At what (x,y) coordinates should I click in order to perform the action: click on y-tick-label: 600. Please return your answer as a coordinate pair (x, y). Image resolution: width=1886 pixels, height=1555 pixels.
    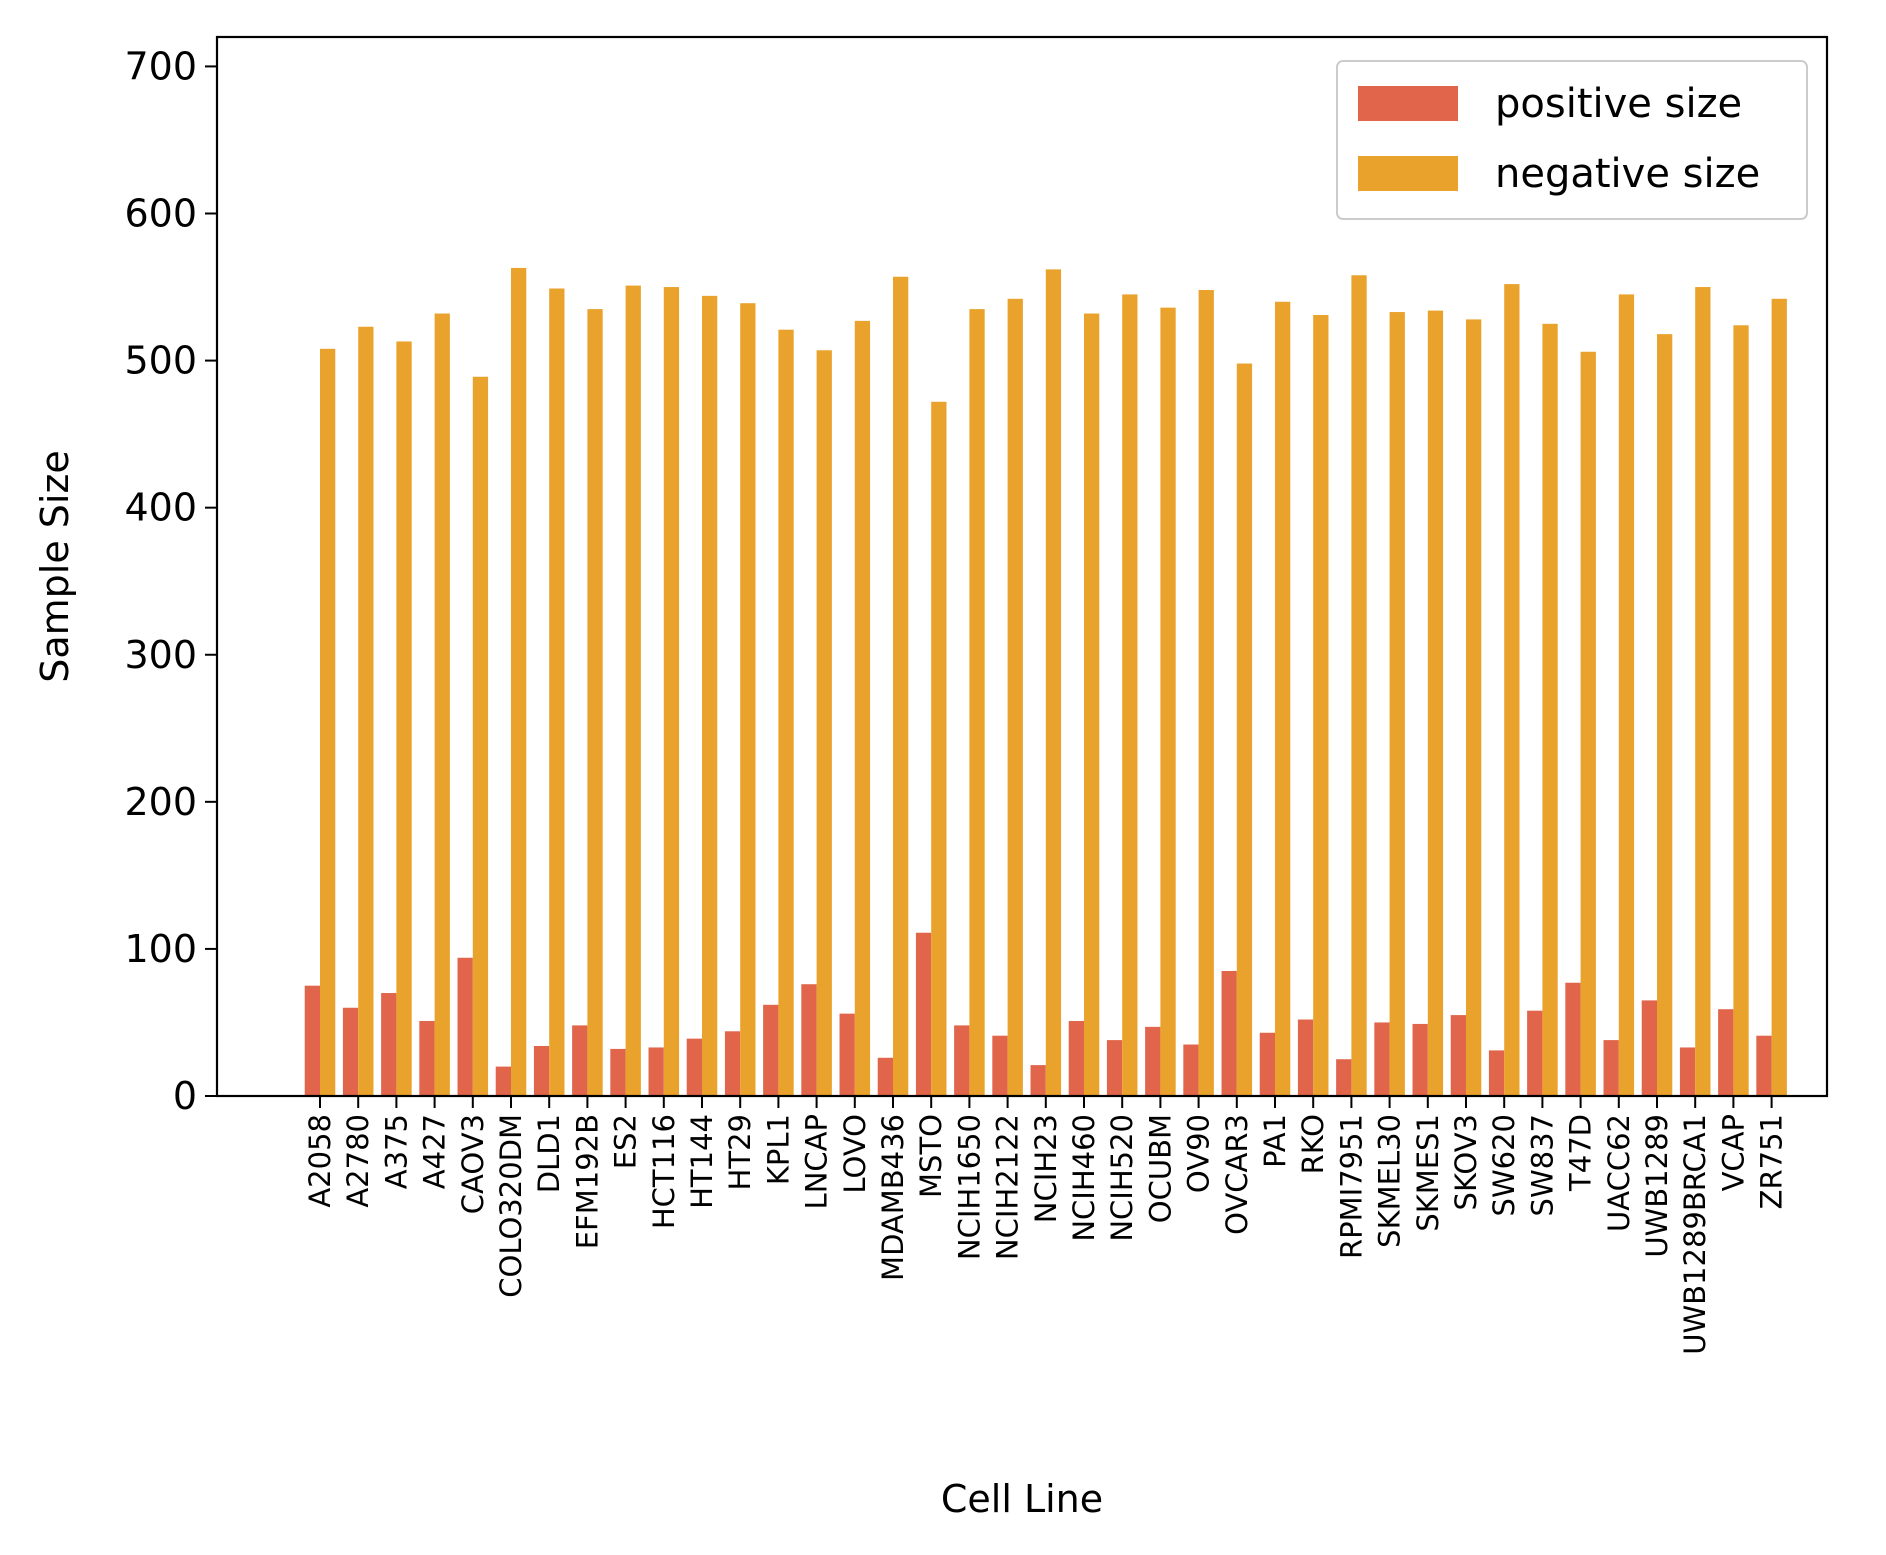
    Looking at the image, I should click on (160, 214).